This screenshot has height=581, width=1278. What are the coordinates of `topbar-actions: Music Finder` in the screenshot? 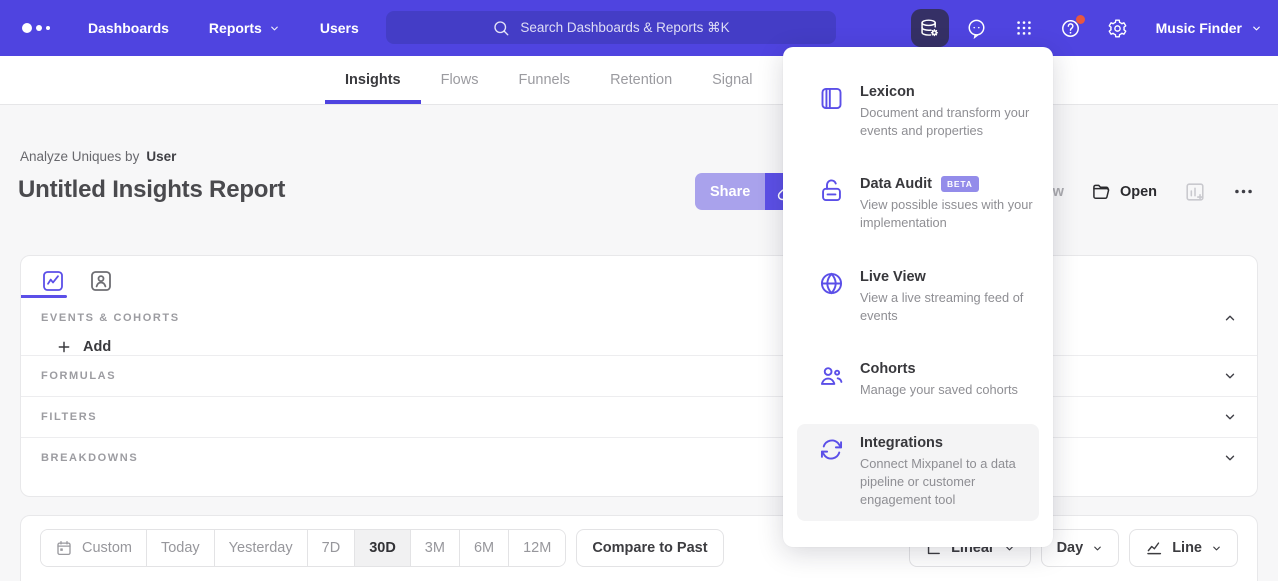 It's located at (1086, 28).